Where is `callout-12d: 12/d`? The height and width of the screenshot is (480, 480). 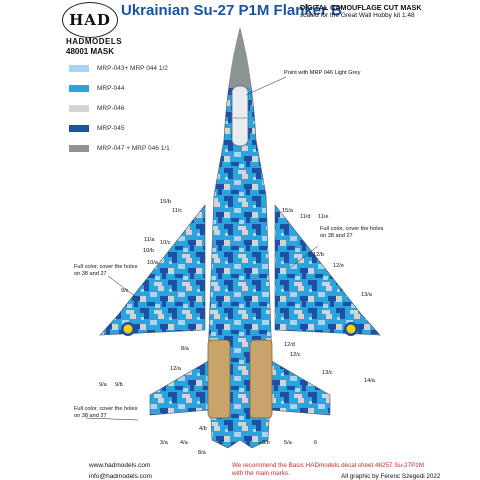
callout-12d: 12/d is located at coordinates (289, 345).